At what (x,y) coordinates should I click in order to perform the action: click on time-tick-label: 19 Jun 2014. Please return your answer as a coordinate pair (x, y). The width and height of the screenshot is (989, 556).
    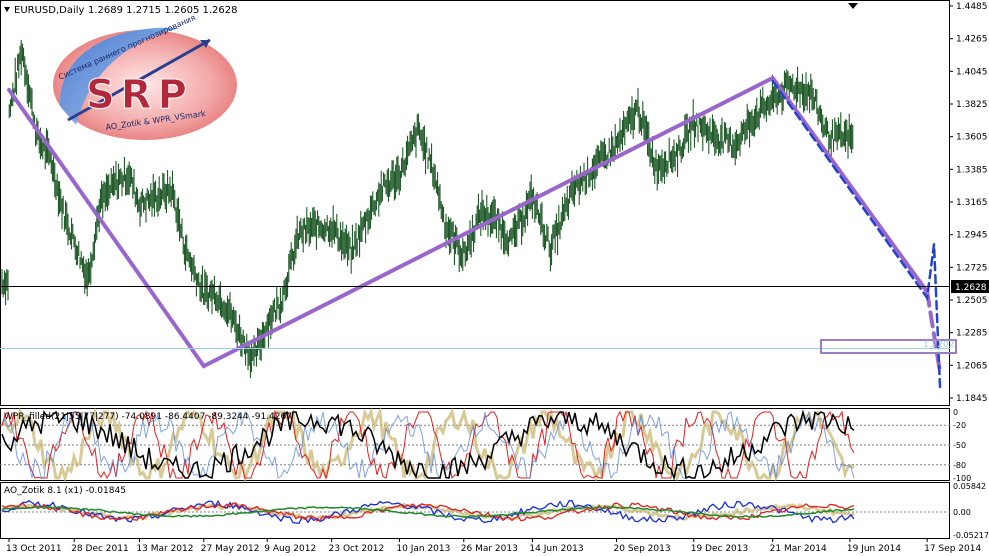
    Looking at the image, I should click on (874, 549).